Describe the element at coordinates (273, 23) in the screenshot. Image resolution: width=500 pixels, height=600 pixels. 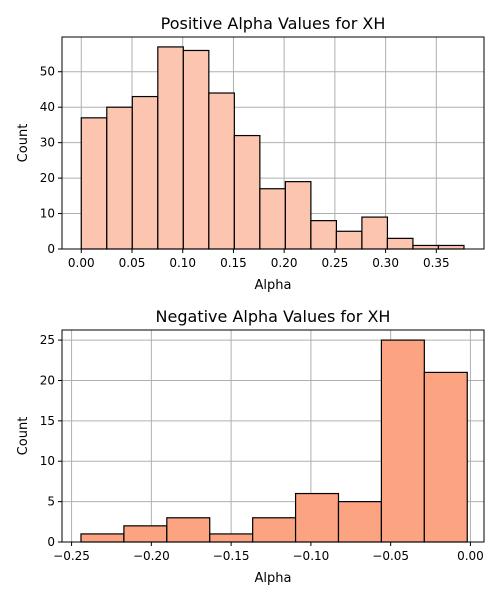
I see `chart-title: Positive Alpha Values for XH` at that location.